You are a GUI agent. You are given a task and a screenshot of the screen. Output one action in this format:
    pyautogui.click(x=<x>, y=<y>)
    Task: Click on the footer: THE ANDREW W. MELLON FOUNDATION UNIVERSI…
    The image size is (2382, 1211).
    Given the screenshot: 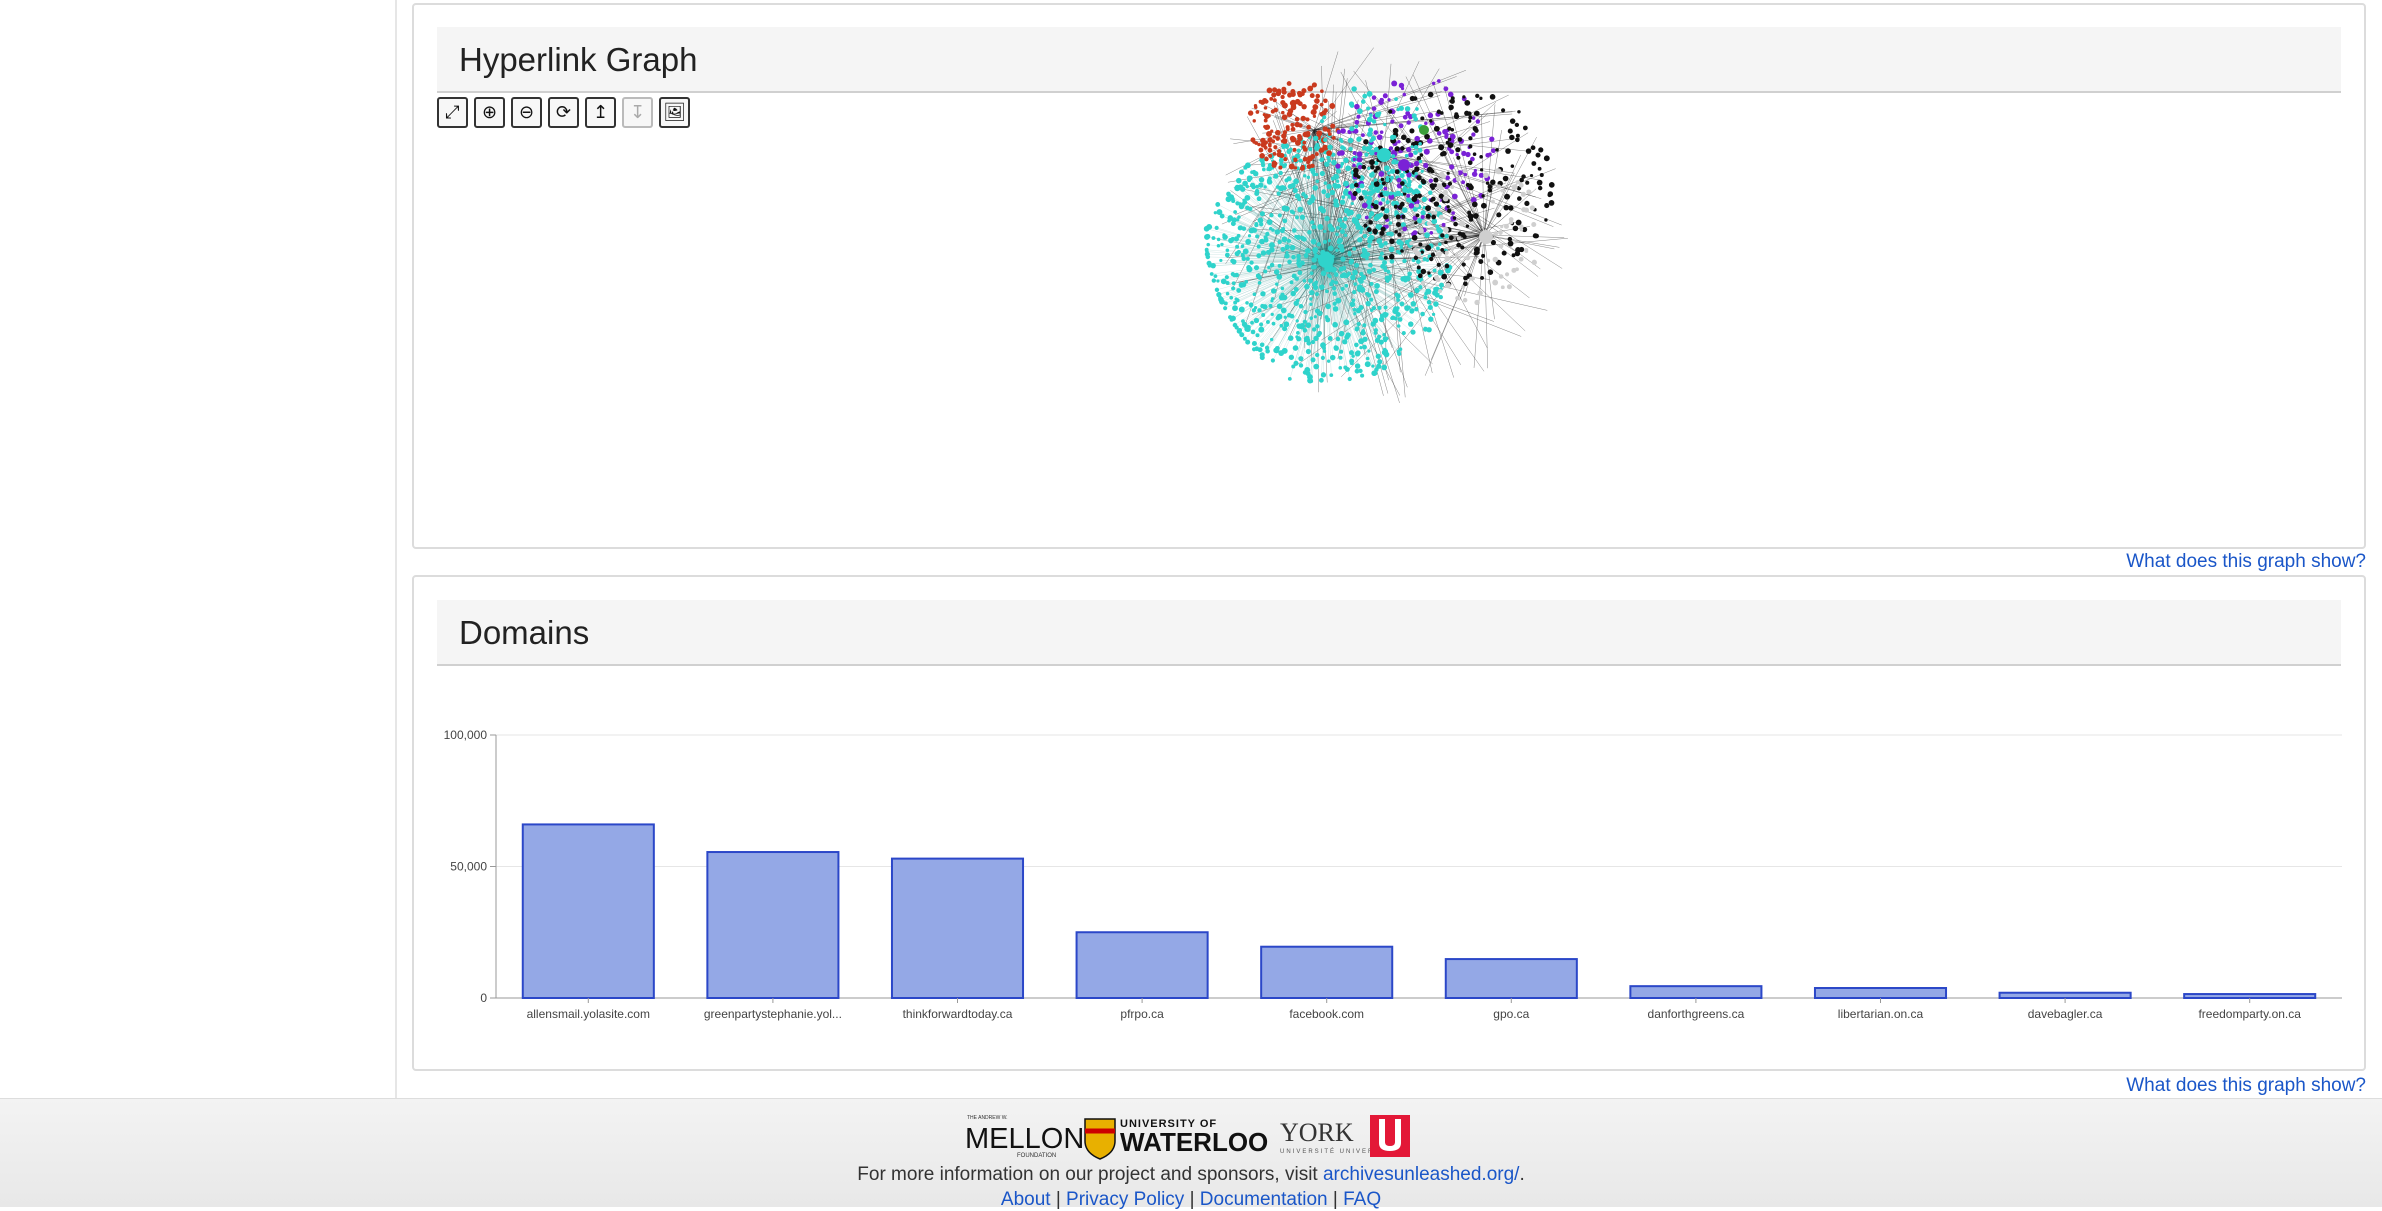 What is the action you would take?
    pyautogui.click(x=1191, y=1152)
    